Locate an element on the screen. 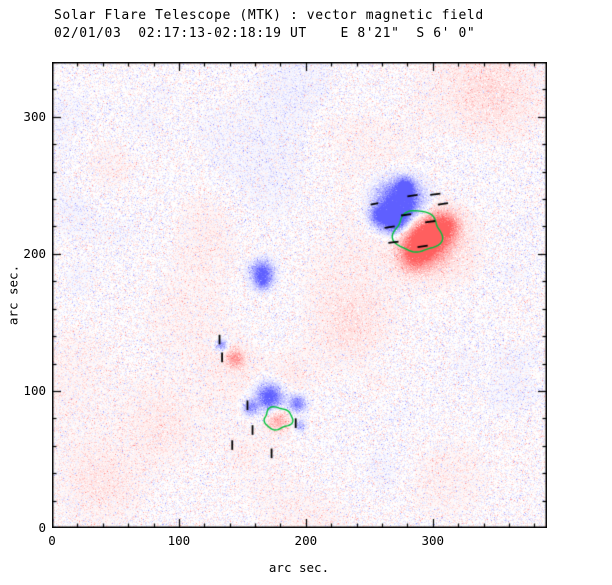 This screenshot has width=612, height=585. y-tick-label: 0 is located at coordinates (42, 527).